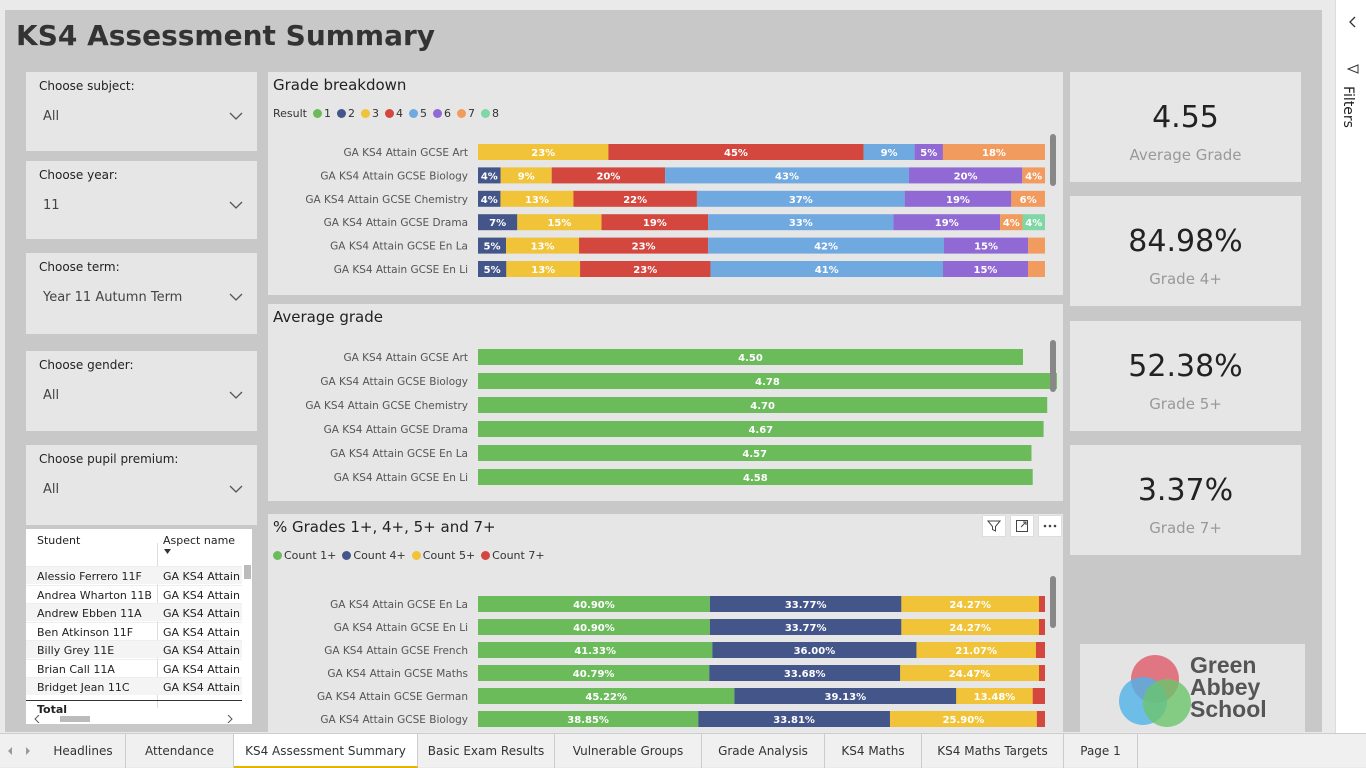 The height and width of the screenshot is (768, 1366). Describe the element at coordinates (322, 113) in the screenshot. I see `legend-item: 1` at that location.